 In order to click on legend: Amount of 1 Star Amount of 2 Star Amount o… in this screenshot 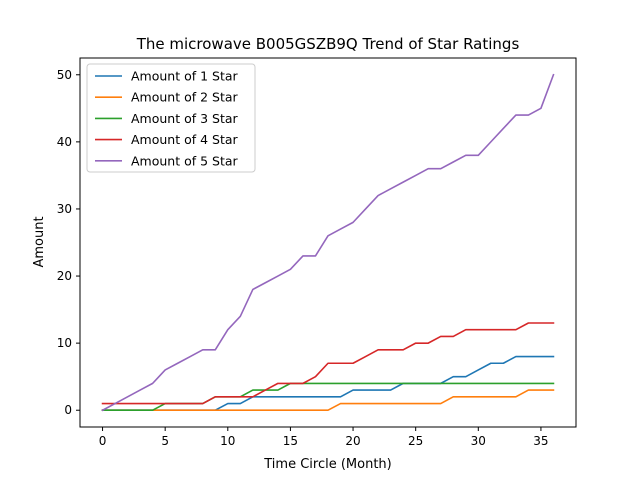, I will do `click(171, 118)`.